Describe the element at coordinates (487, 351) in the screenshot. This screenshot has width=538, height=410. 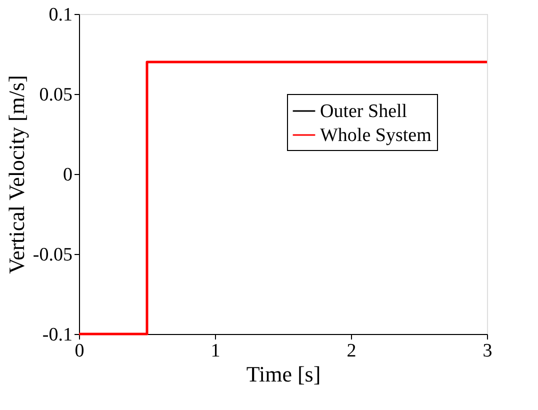
I see `x-tick-label: 3` at that location.